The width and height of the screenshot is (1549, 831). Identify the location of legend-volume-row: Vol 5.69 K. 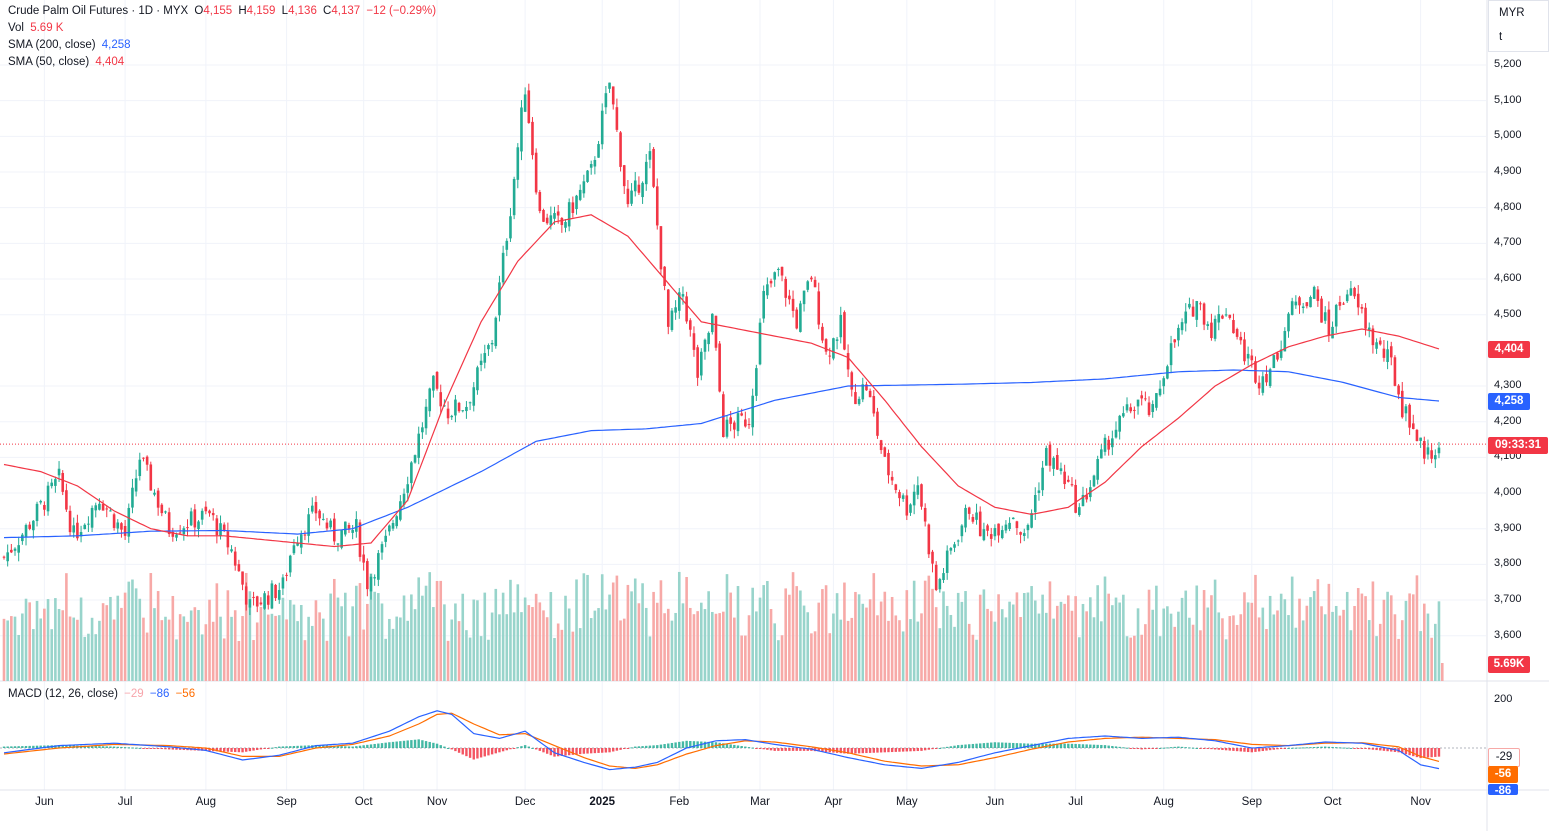
(37, 28).